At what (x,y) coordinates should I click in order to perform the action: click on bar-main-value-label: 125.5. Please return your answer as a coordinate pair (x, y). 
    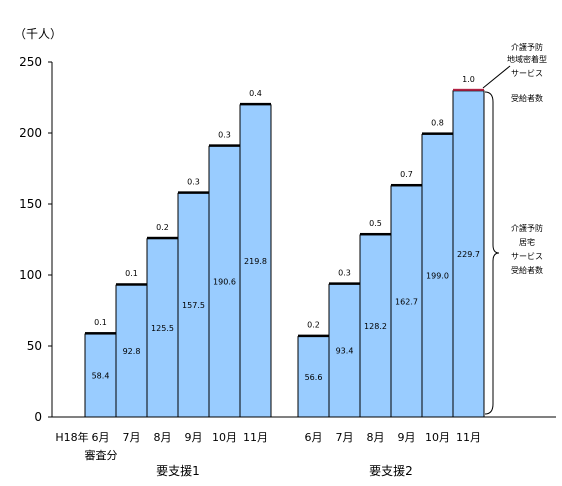
    Looking at the image, I should click on (162, 328).